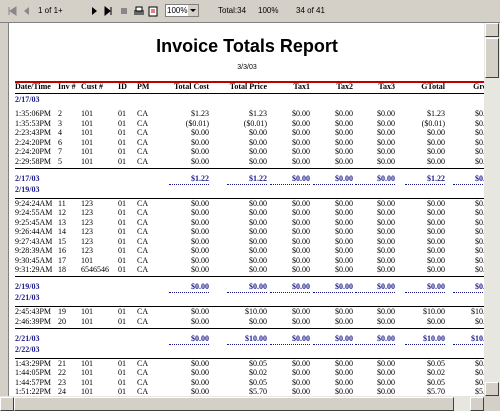  What do you see at coordinates (234, 404) in the screenshot?
I see `scroll-thumb-h` at bounding box center [234, 404].